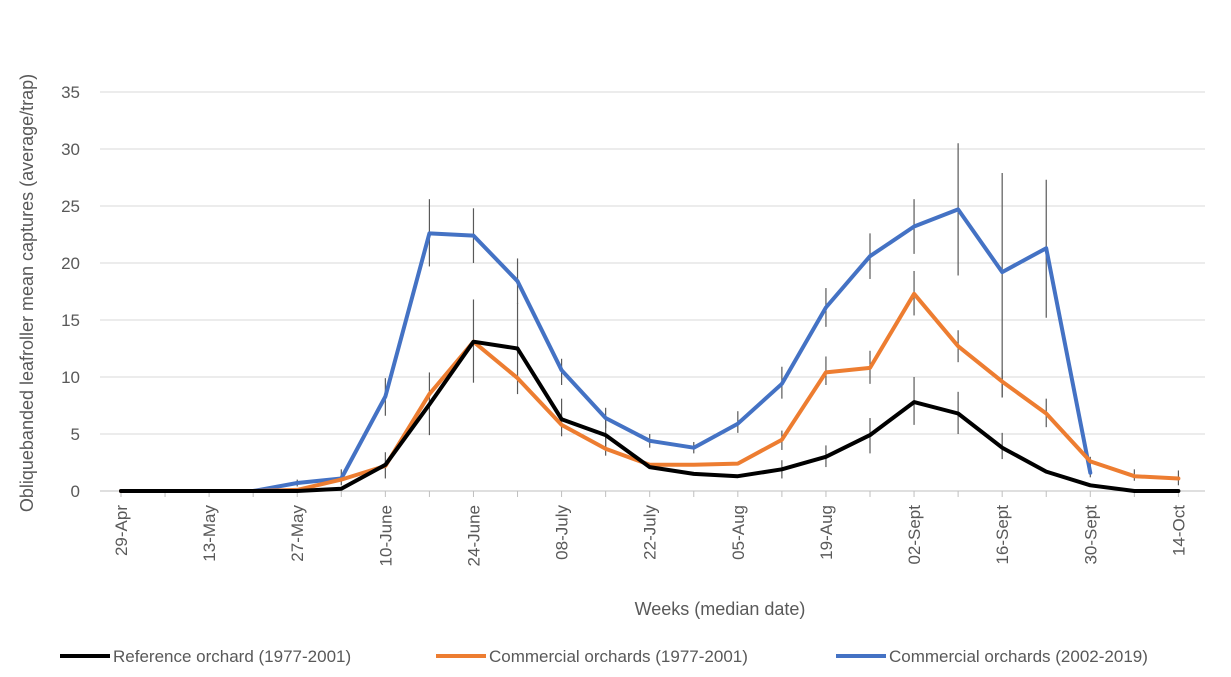  Describe the element at coordinates (1018, 656) in the screenshot. I see `legend-label: Commercial orchards (2002-2019)` at that location.